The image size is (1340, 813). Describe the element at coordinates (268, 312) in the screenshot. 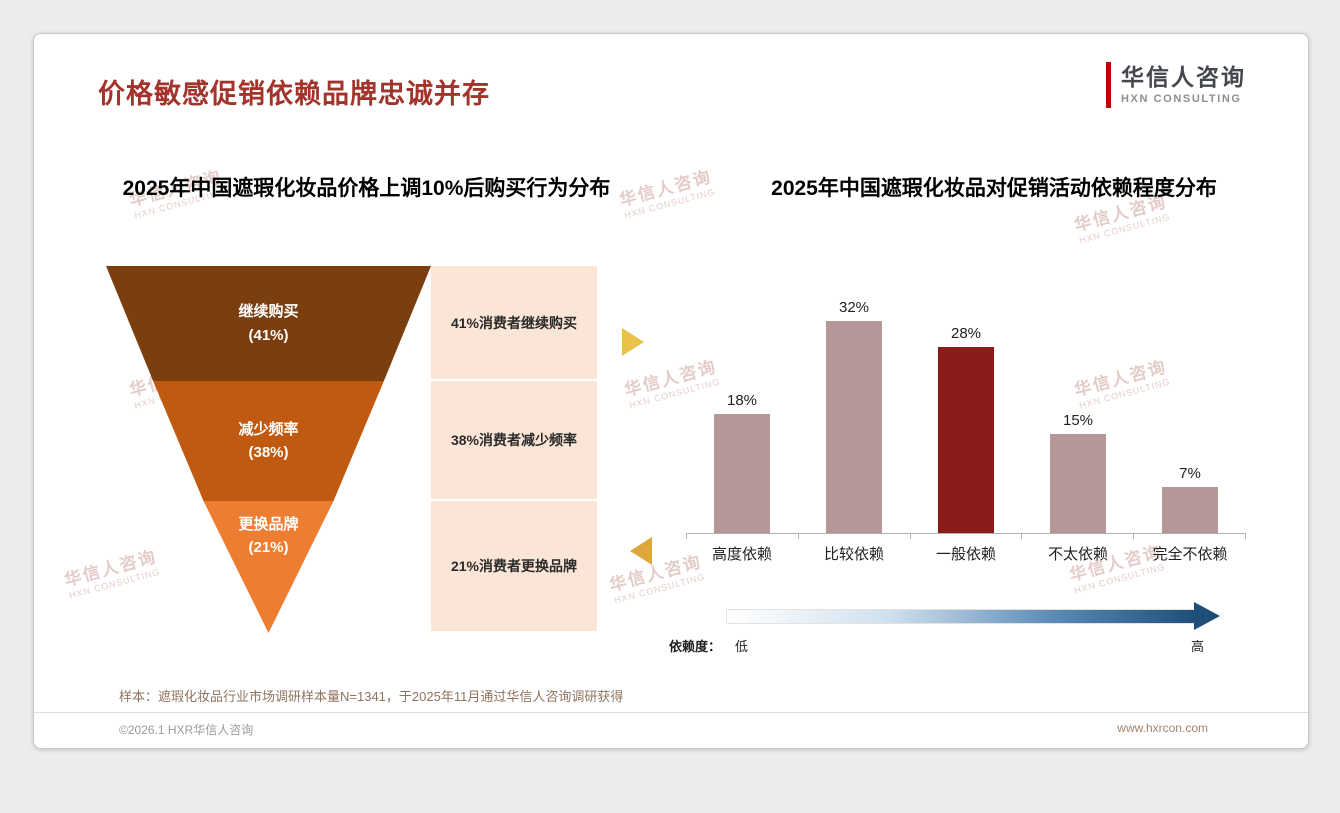

I see `funnel-stage-label: 继续购买` at that location.